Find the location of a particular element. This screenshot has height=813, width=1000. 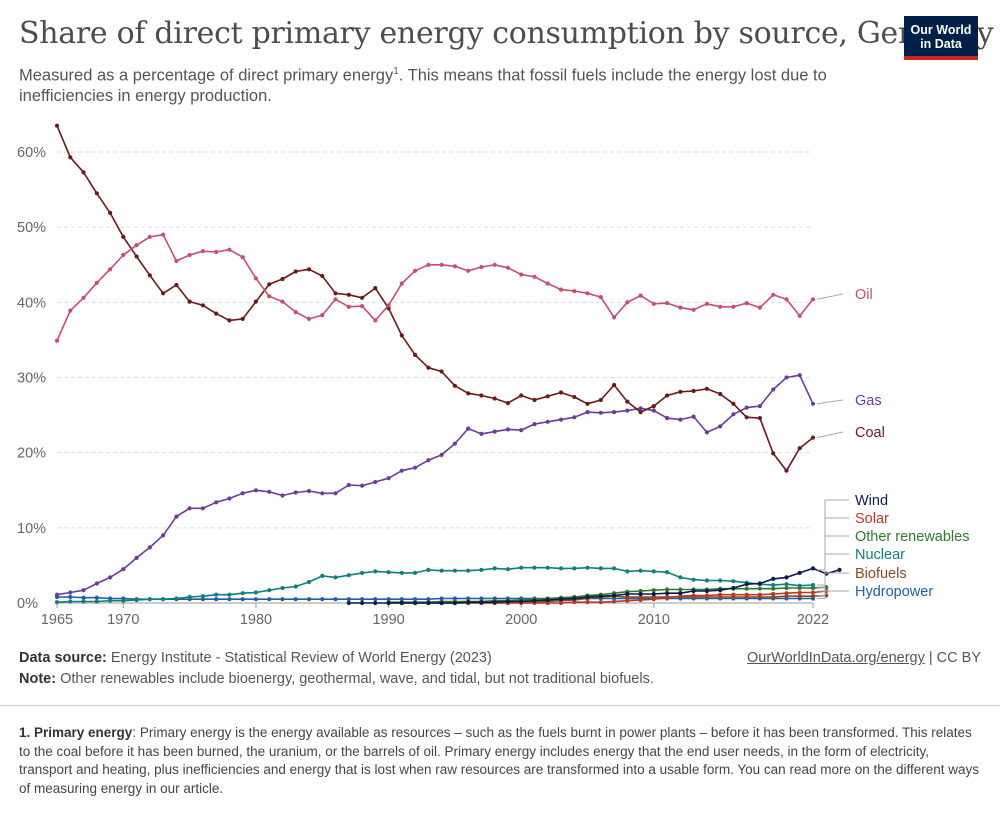

owid-logo: Our World in Data is located at coordinates (941, 38).